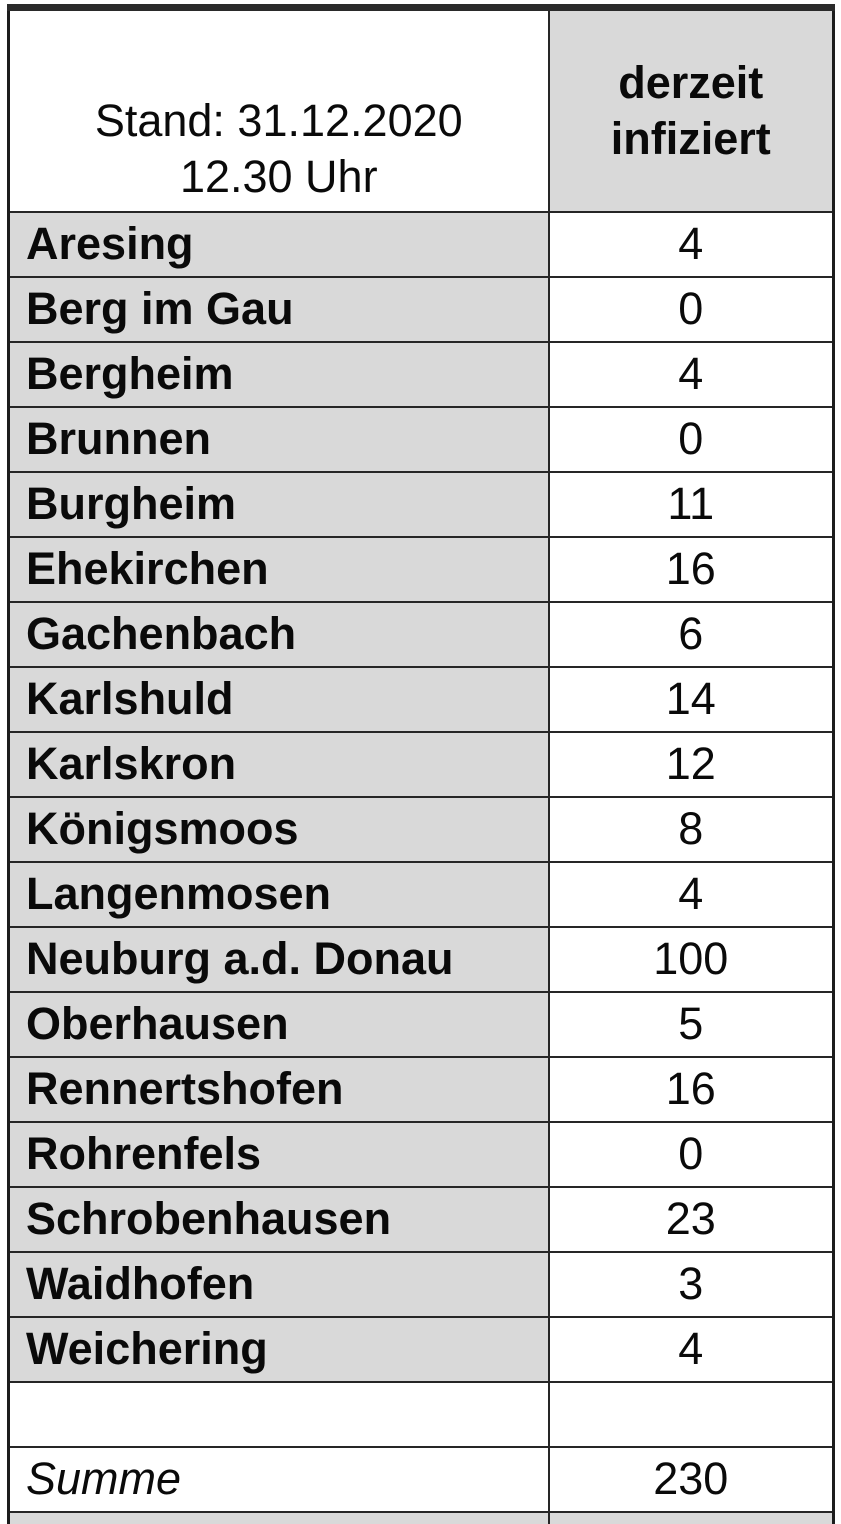 This screenshot has height=1524, width=841. Describe the element at coordinates (278, 1349) in the screenshot. I see `municipality-name: Weichering` at that location.